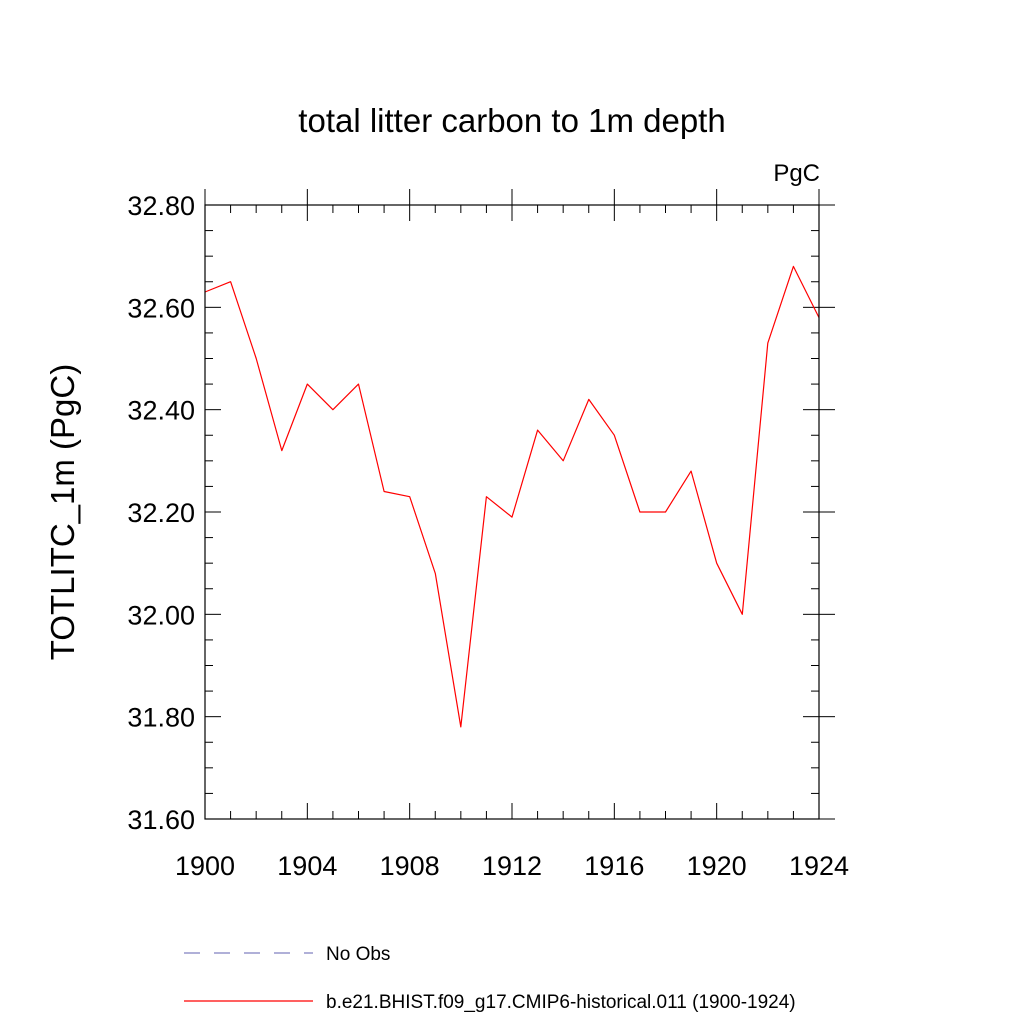 The height and width of the screenshot is (1024, 1024). Describe the element at coordinates (358, 954) in the screenshot. I see `legend-label-0: No Obs` at that location.